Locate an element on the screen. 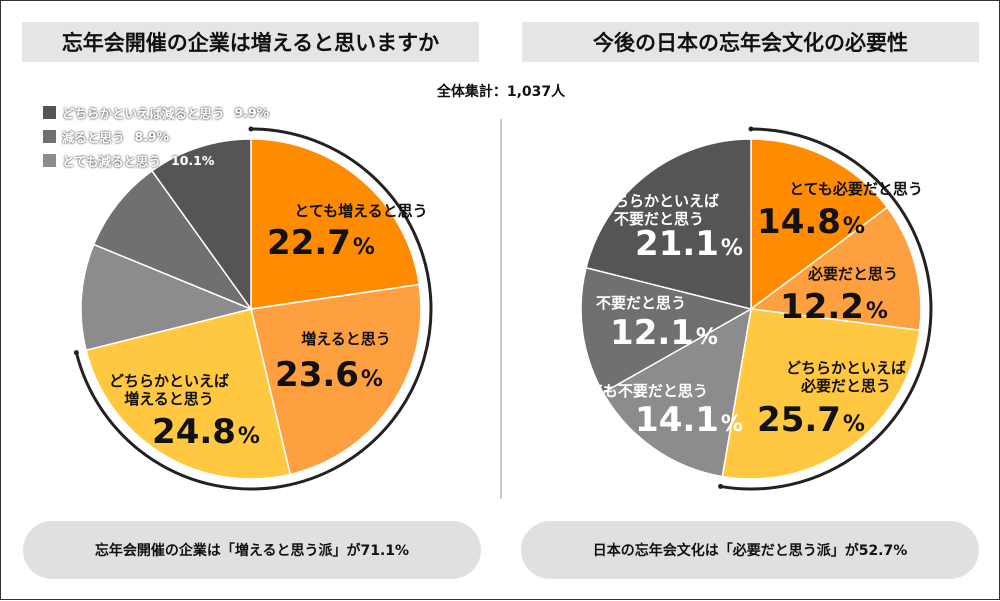 This screenshot has width=1000, height=601. legend-value: 10.1% is located at coordinates (193, 160).